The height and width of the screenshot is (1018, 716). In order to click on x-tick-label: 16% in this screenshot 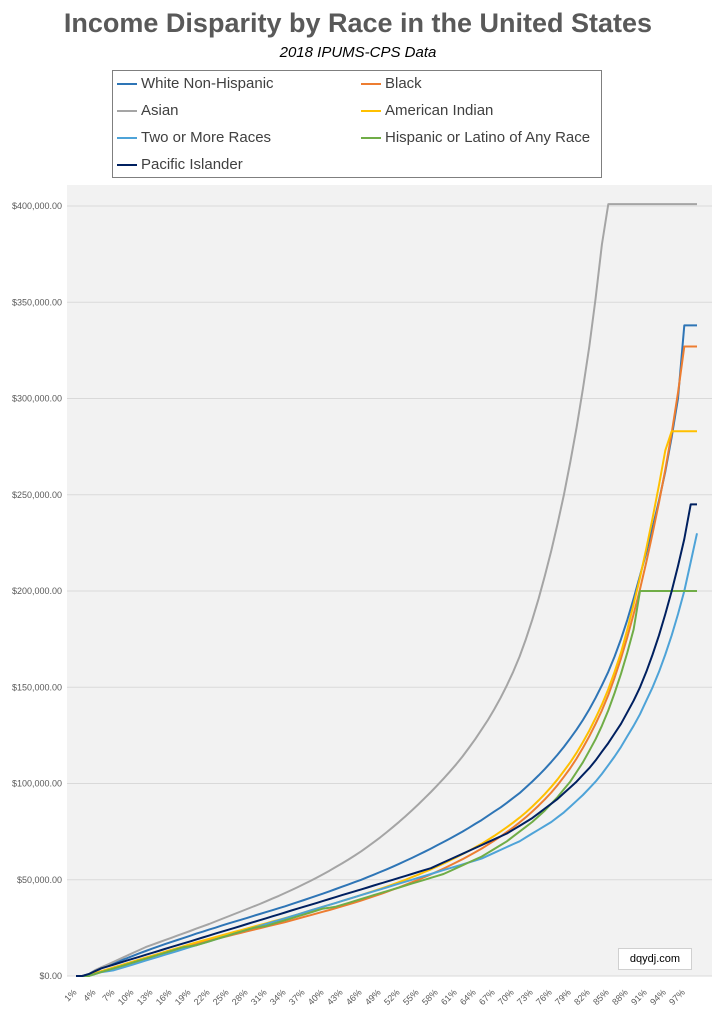, I will do `click(164, 997)`.